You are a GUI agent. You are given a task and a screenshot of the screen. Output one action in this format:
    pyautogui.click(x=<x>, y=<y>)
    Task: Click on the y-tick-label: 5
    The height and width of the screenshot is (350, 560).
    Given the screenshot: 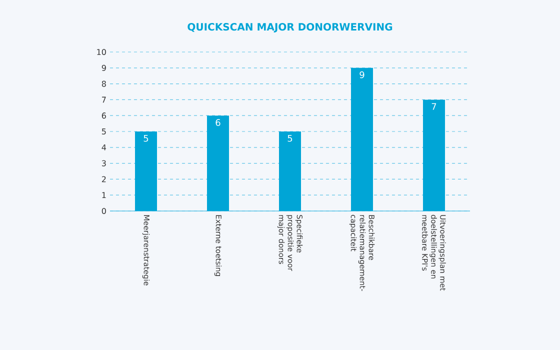 What is the action you would take?
    pyautogui.click(x=104, y=131)
    